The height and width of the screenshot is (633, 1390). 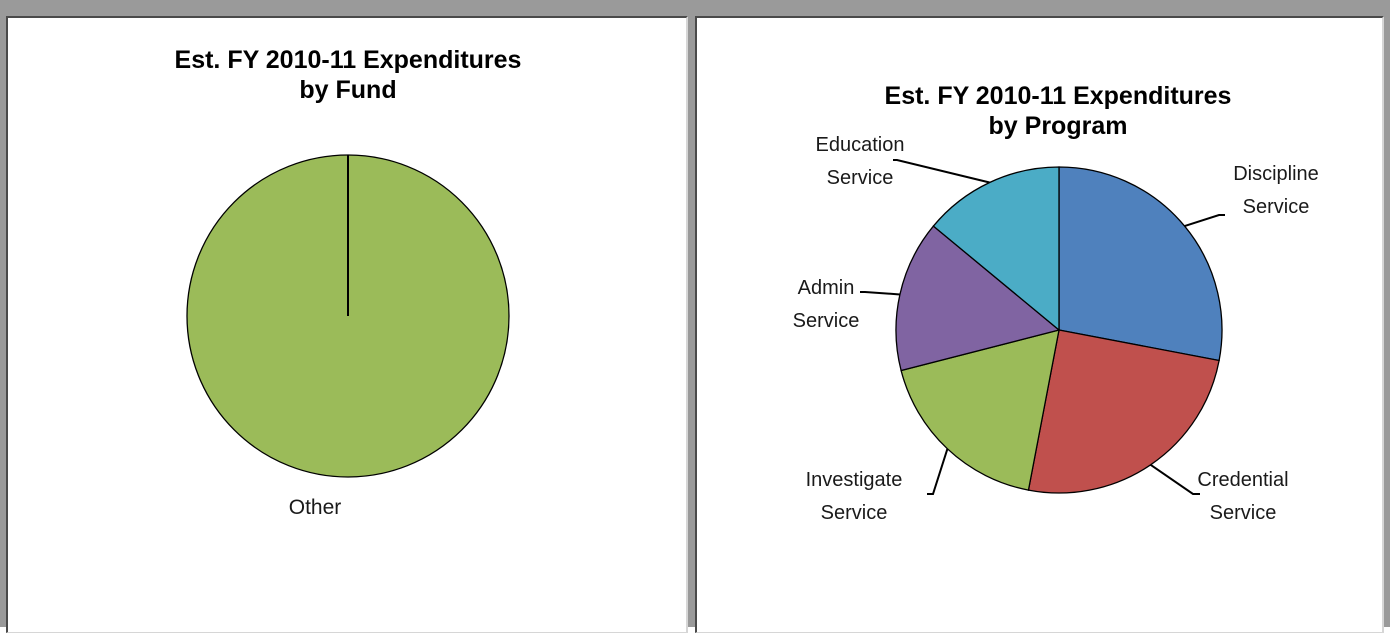 What do you see at coordinates (826, 321) in the screenshot?
I see `program-label-admin-line-2: Service` at bounding box center [826, 321].